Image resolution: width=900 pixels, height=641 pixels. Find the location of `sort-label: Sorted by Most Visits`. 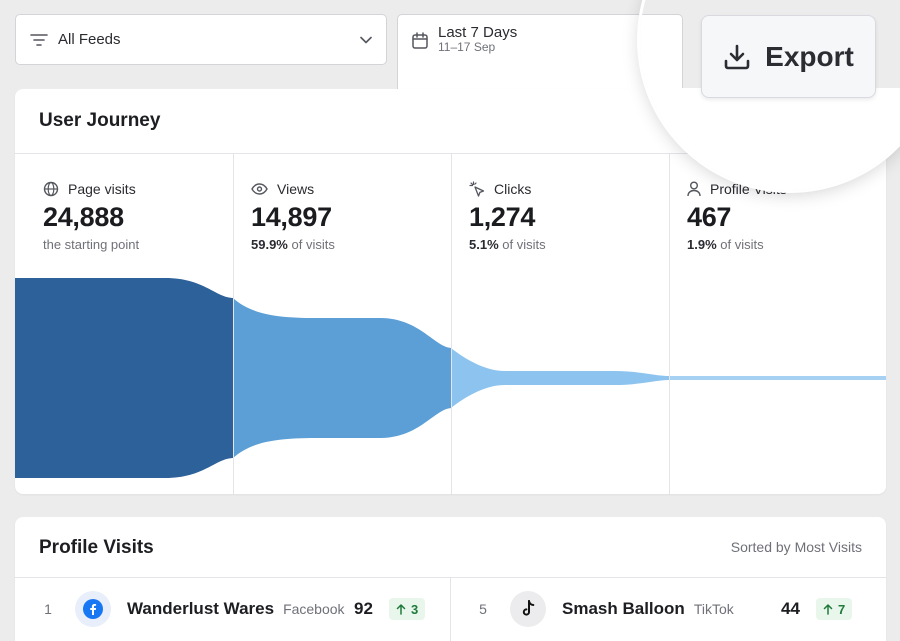

sort-label: Sorted by Most Visits is located at coordinates (796, 547).